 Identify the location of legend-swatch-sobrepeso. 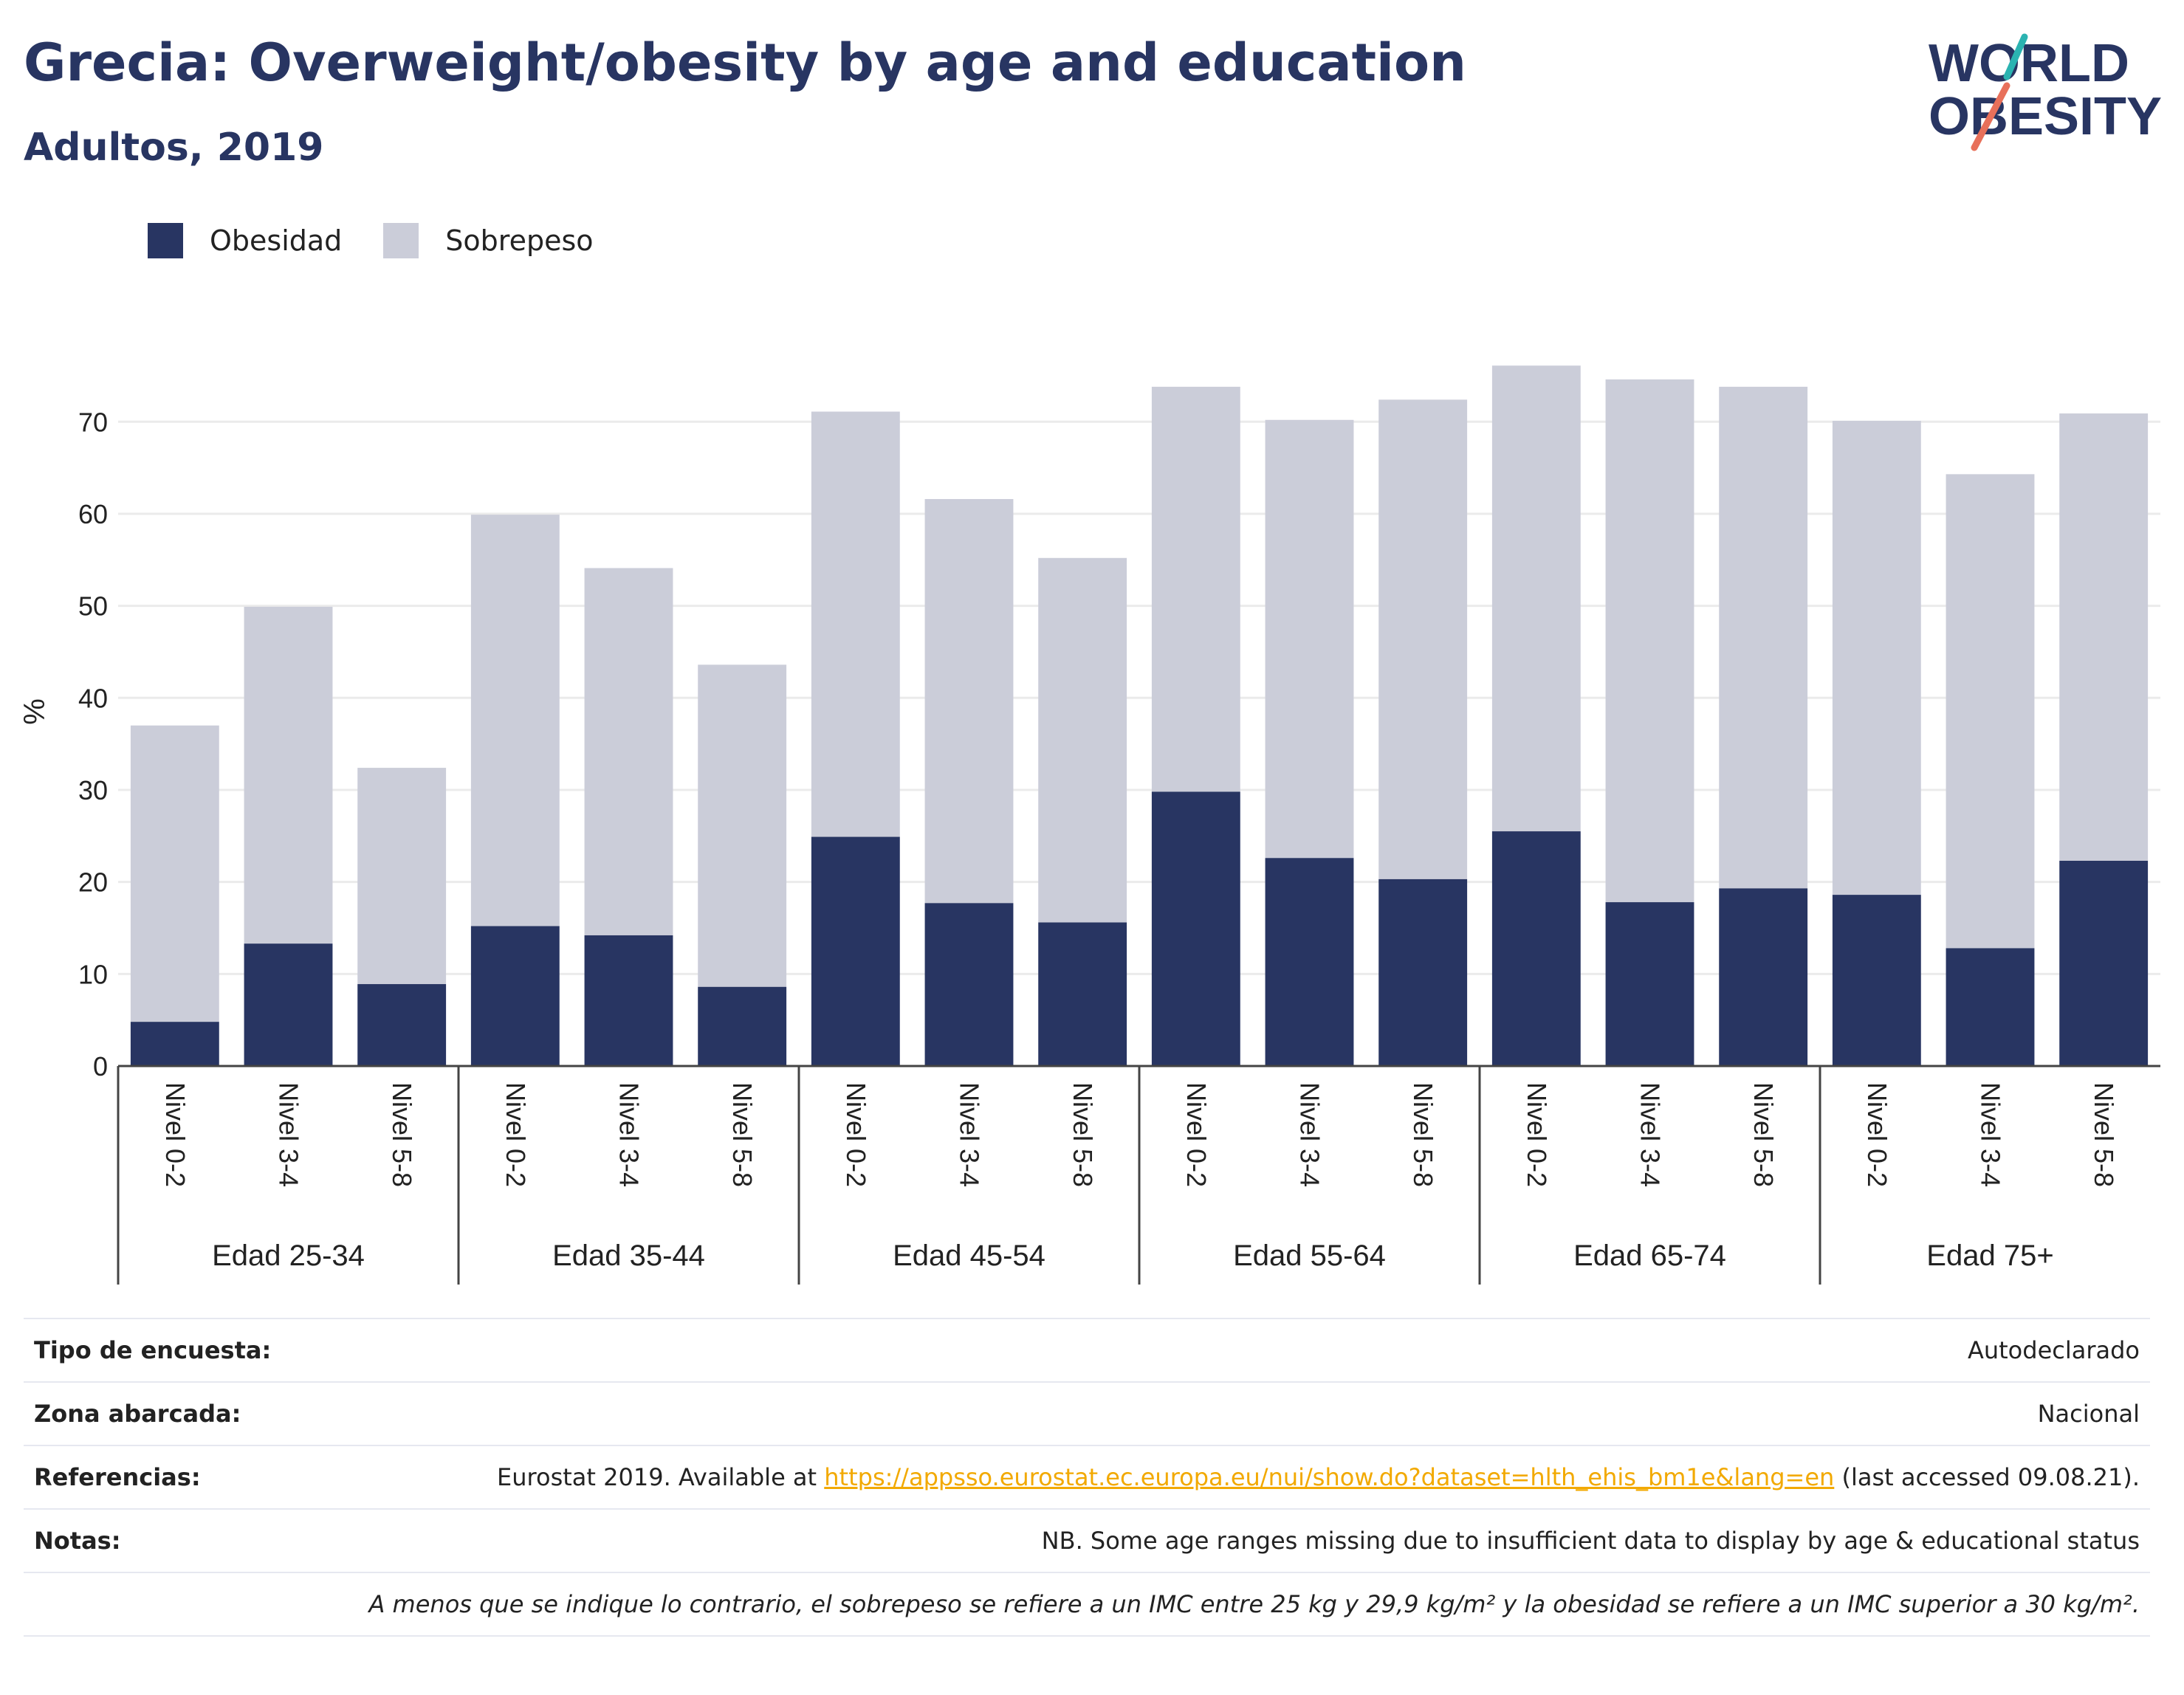
(401, 241).